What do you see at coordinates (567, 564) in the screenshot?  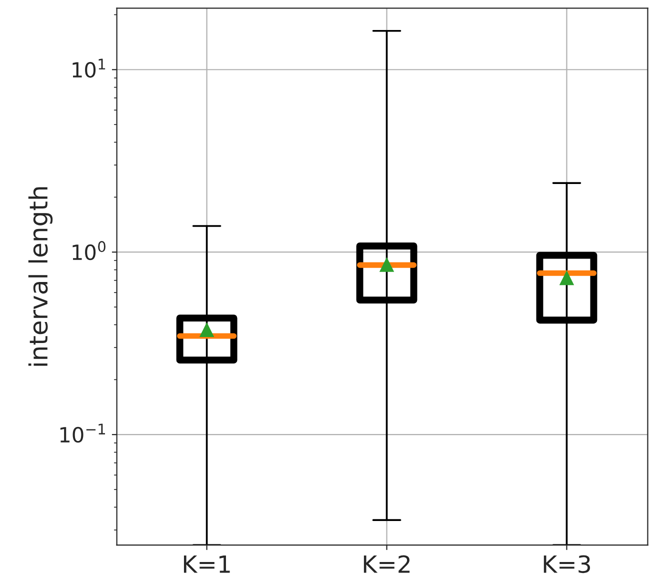 I see `x-tick-label: K=3` at bounding box center [567, 564].